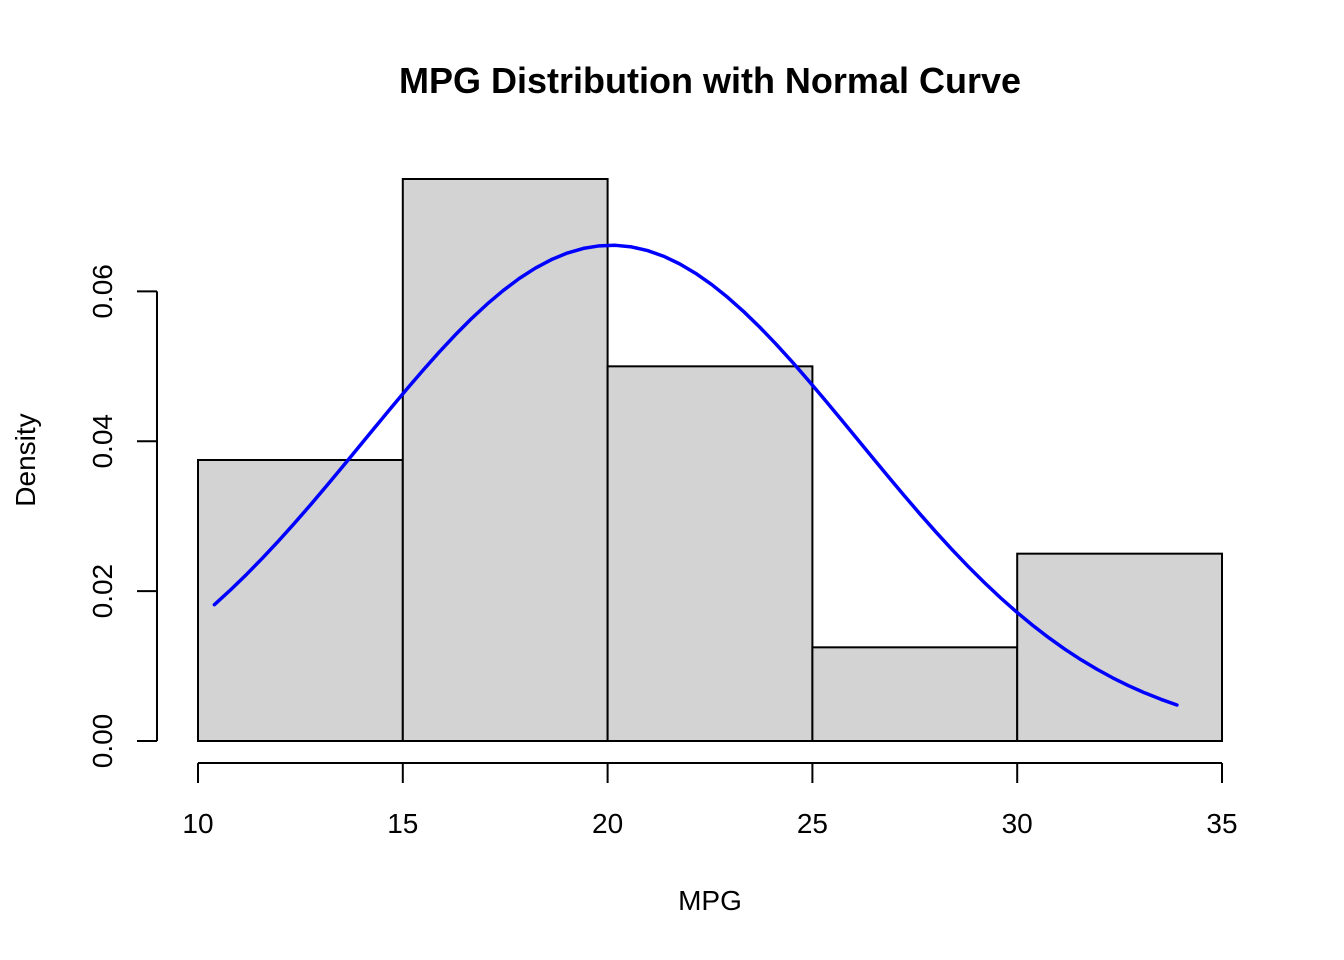 The height and width of the screenshot is (960, 1344). I want to click on x-tick-label: 30, so click(1017, 823).